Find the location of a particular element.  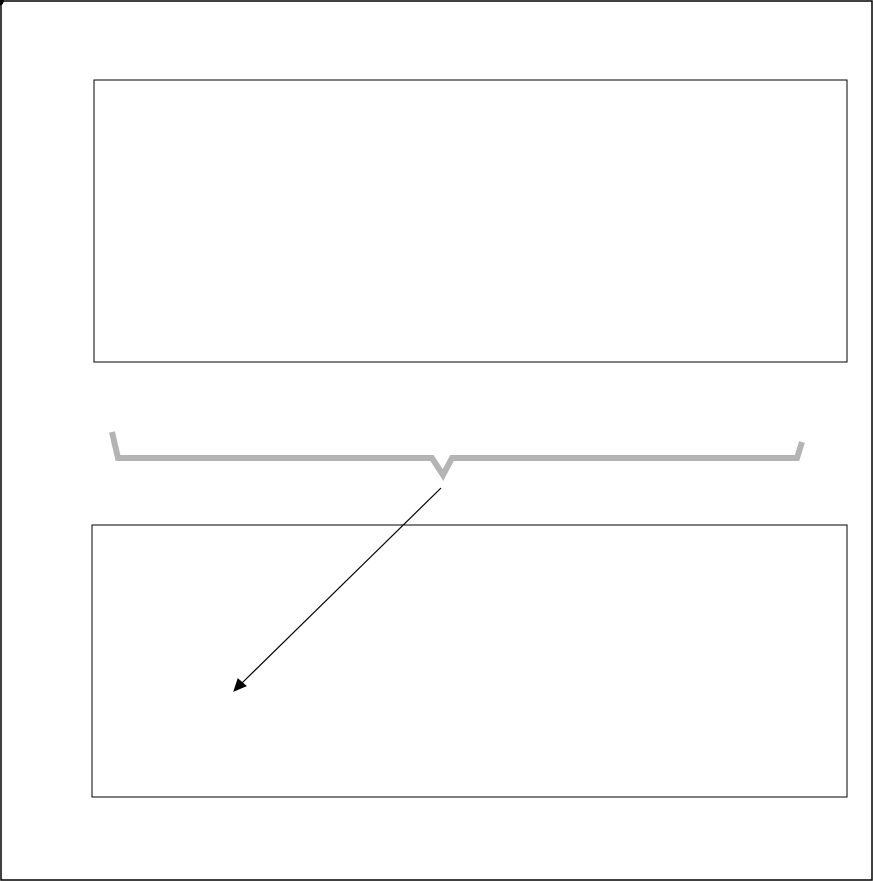

highlight-marker is located at coordinates (2, 3).